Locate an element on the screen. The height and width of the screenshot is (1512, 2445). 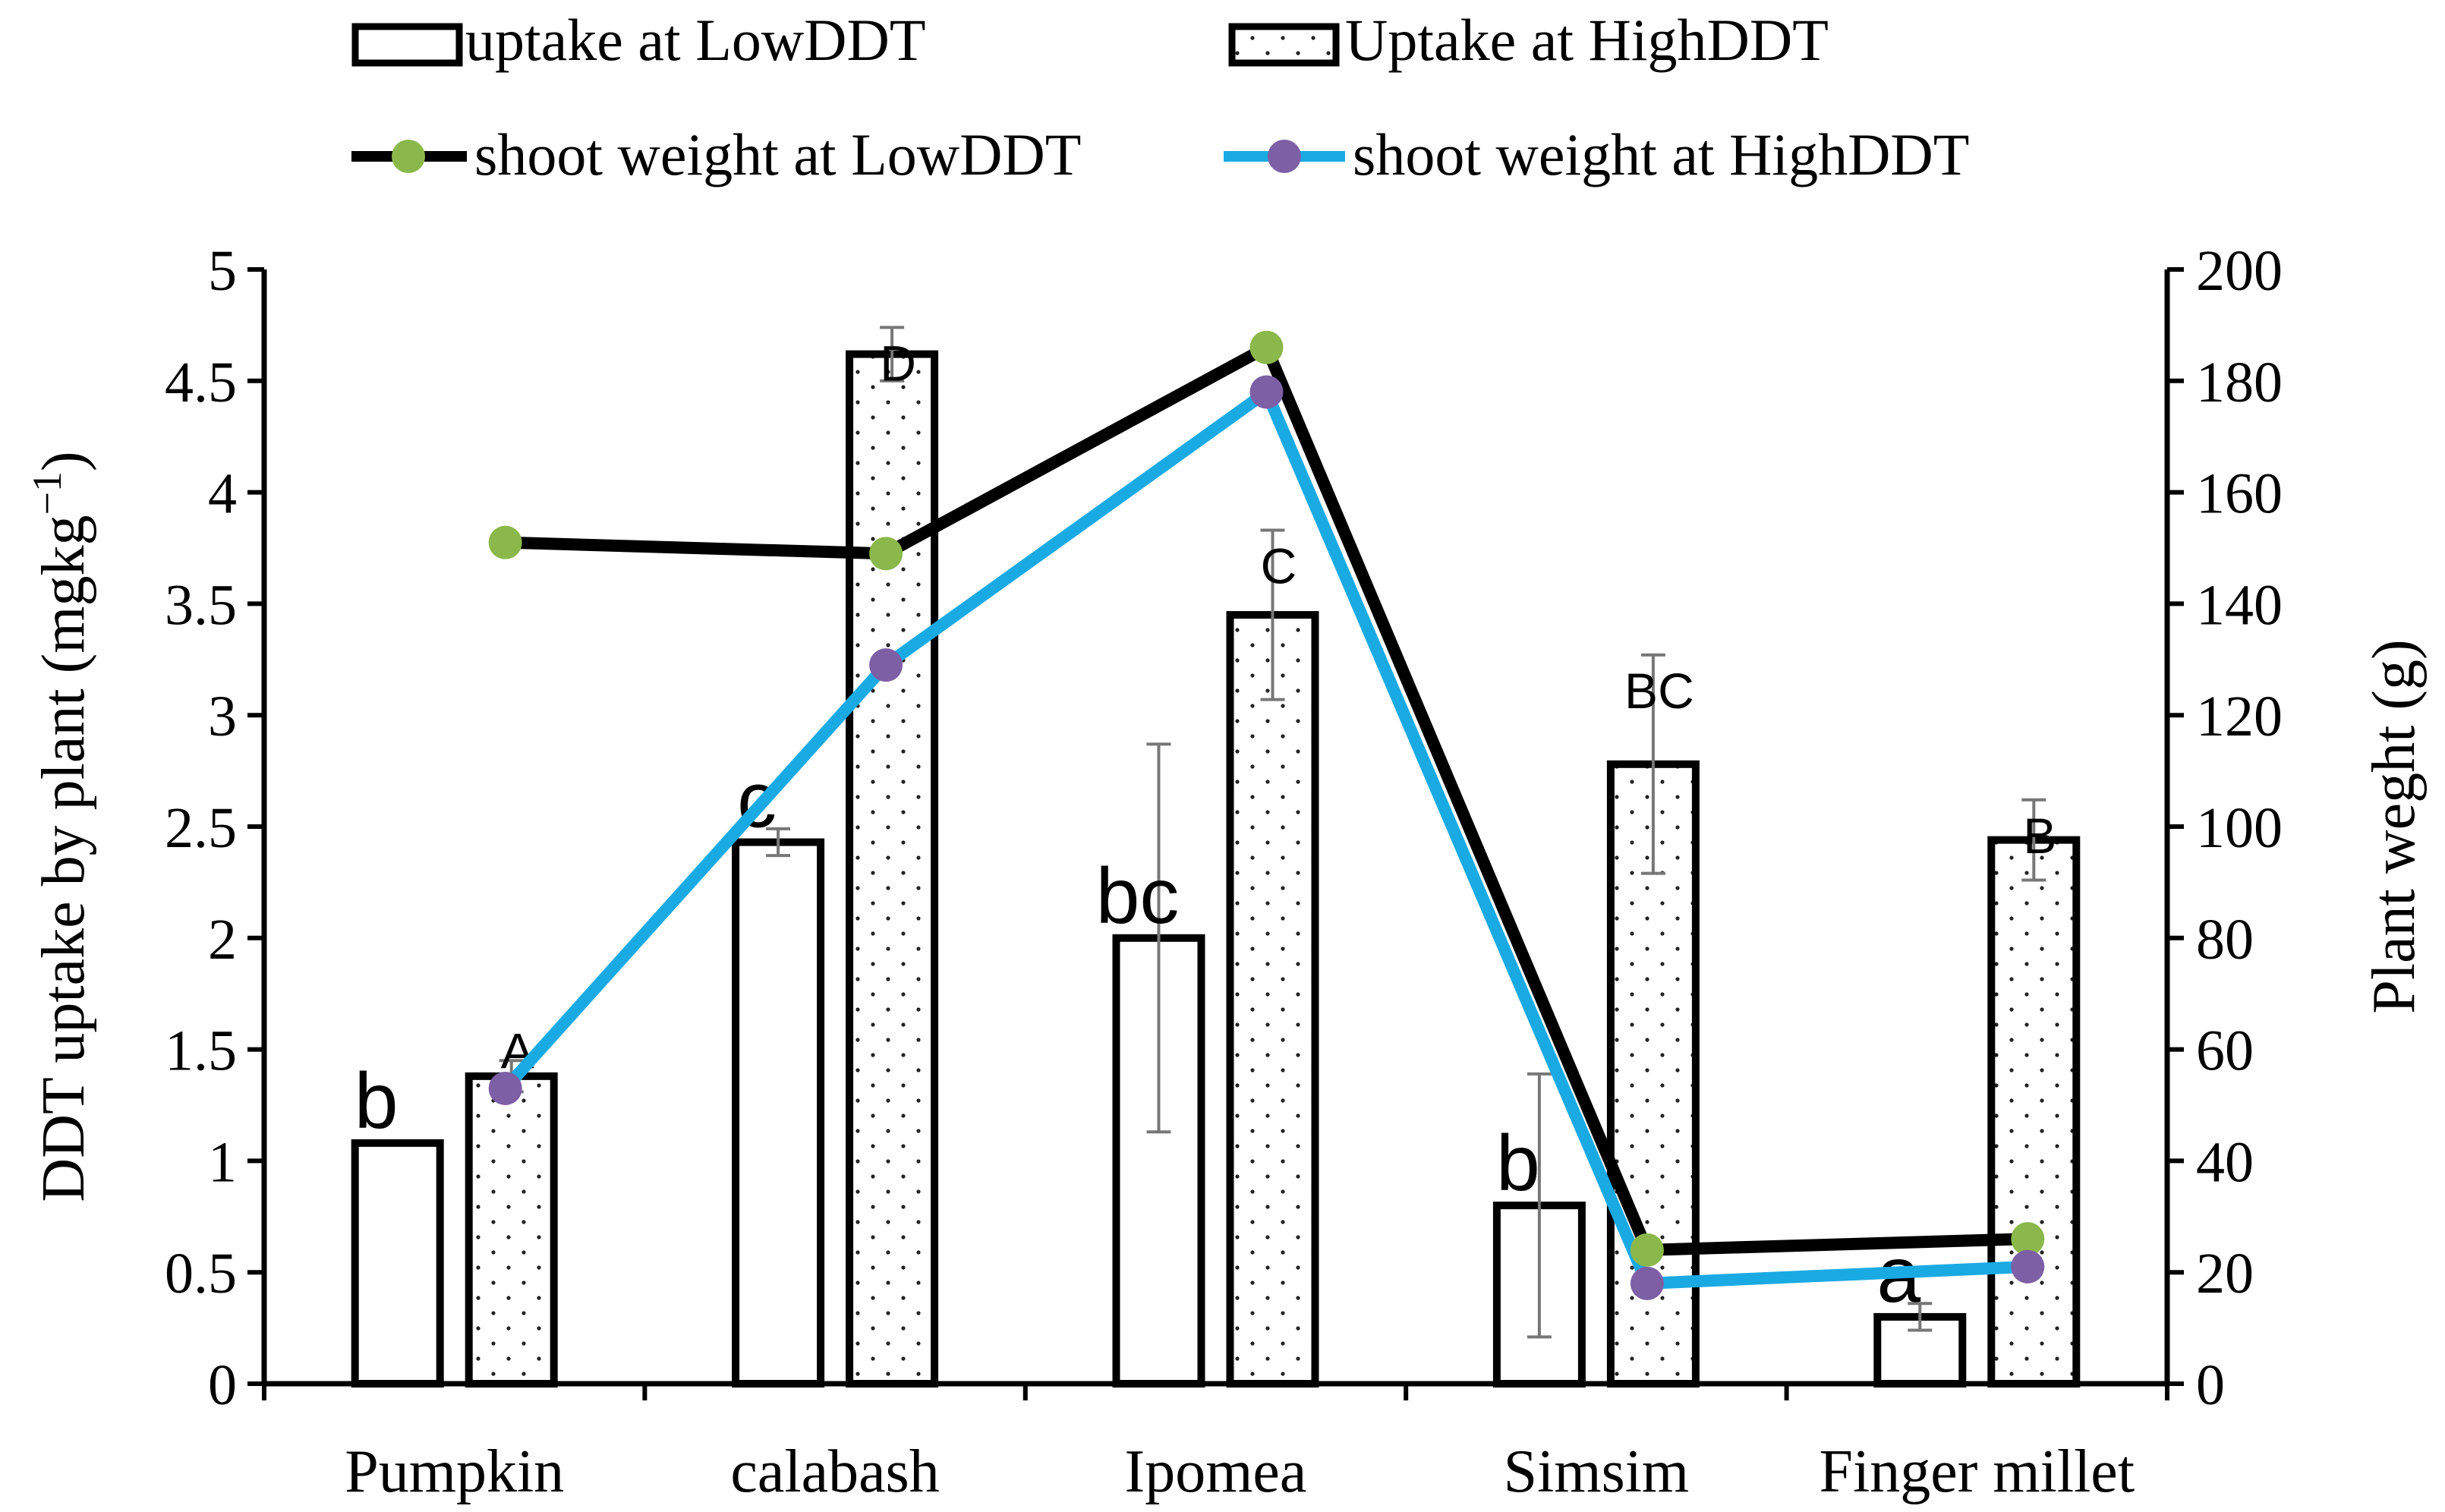
legend-item-high-line: shoot weight at HighDDT is located at coordinates (1597, 154).